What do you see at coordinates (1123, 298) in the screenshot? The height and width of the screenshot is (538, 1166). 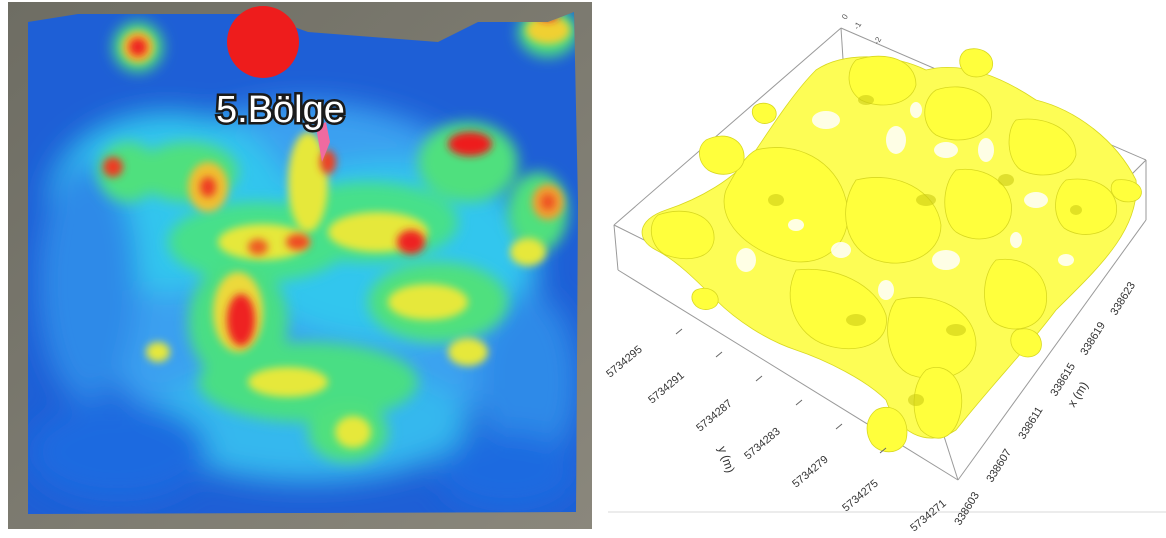 I see `x-tick: 338623` at bounding box center [1123, 298].